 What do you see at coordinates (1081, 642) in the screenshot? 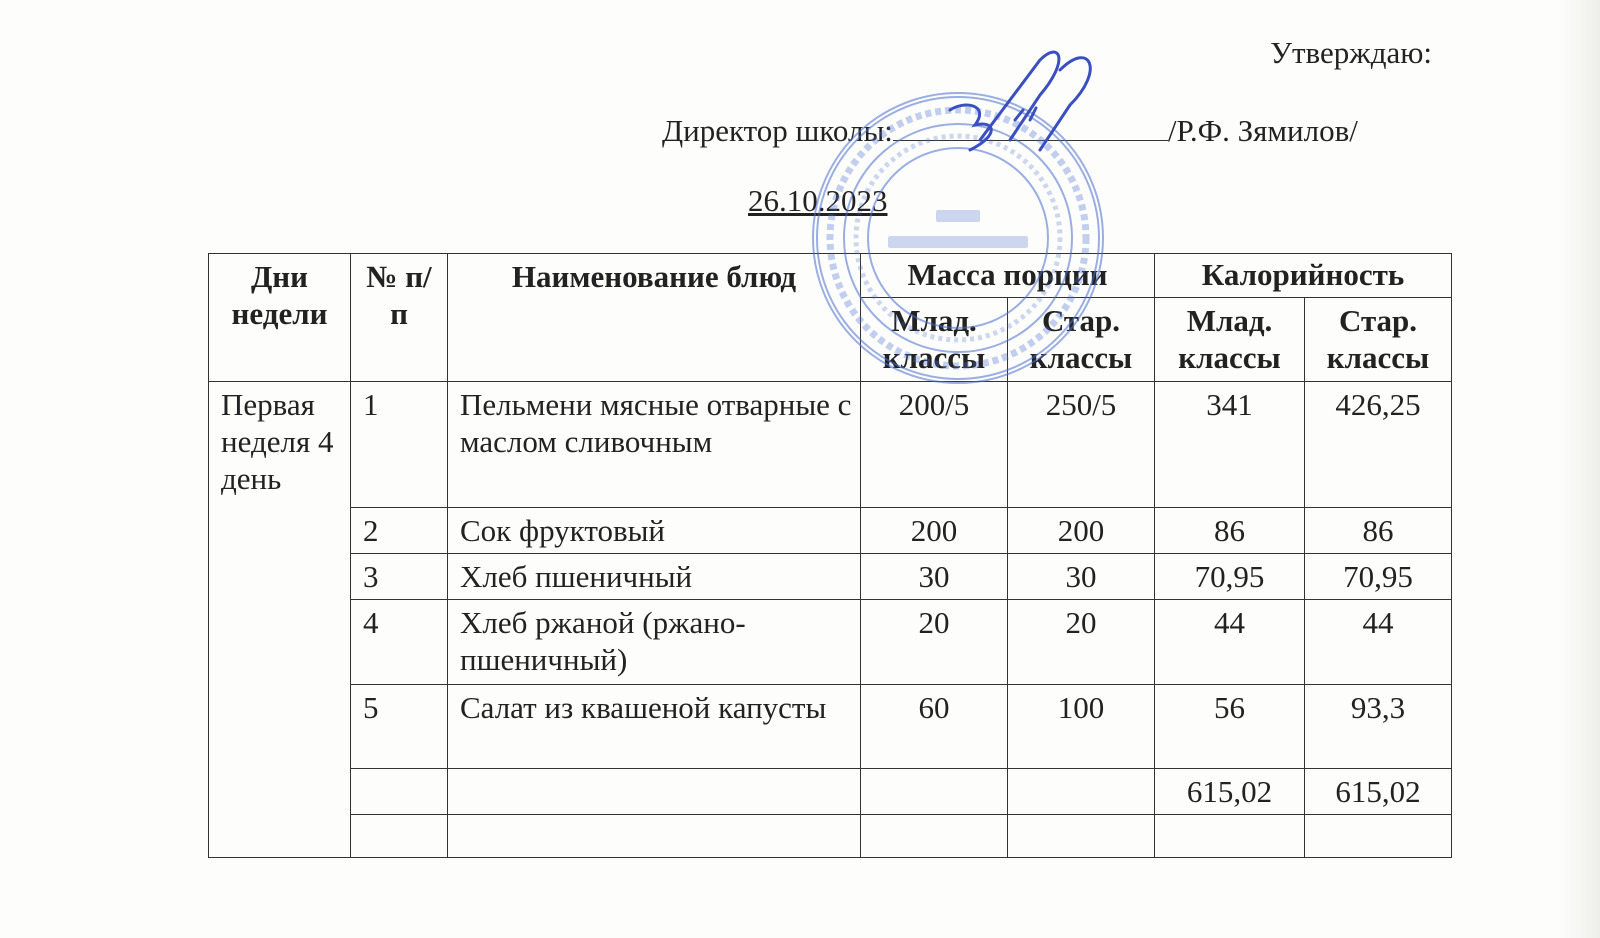
I see `mass-senior: 20` at bounding box center [1081, 642].